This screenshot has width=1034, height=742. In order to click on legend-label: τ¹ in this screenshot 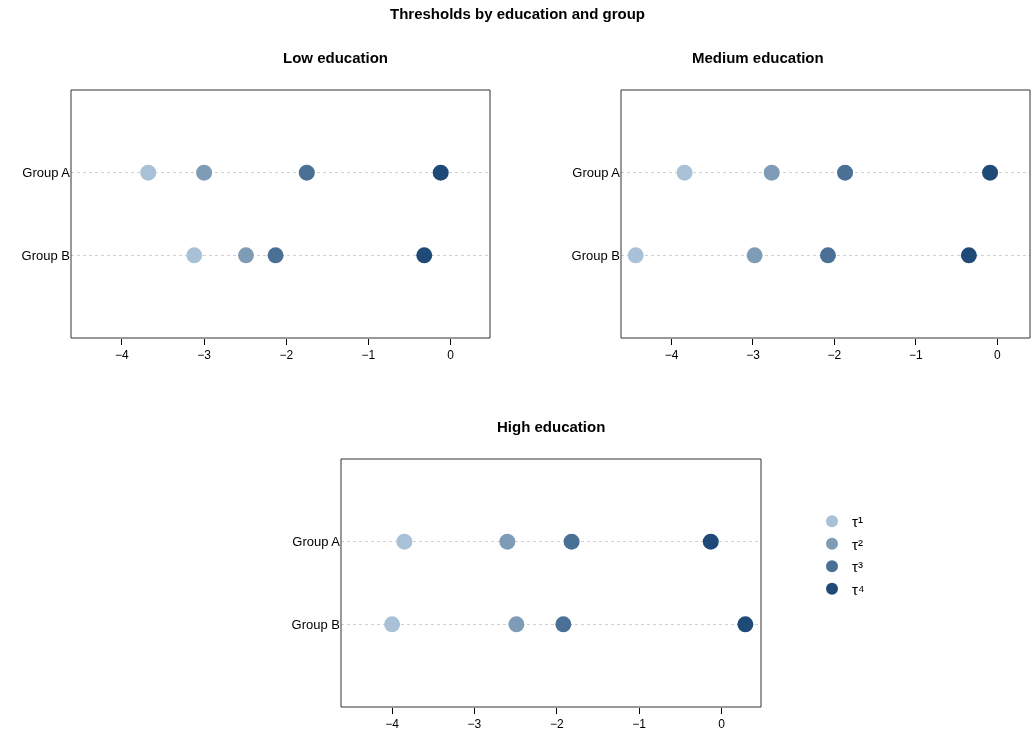, I will do `click(857, 522)`.